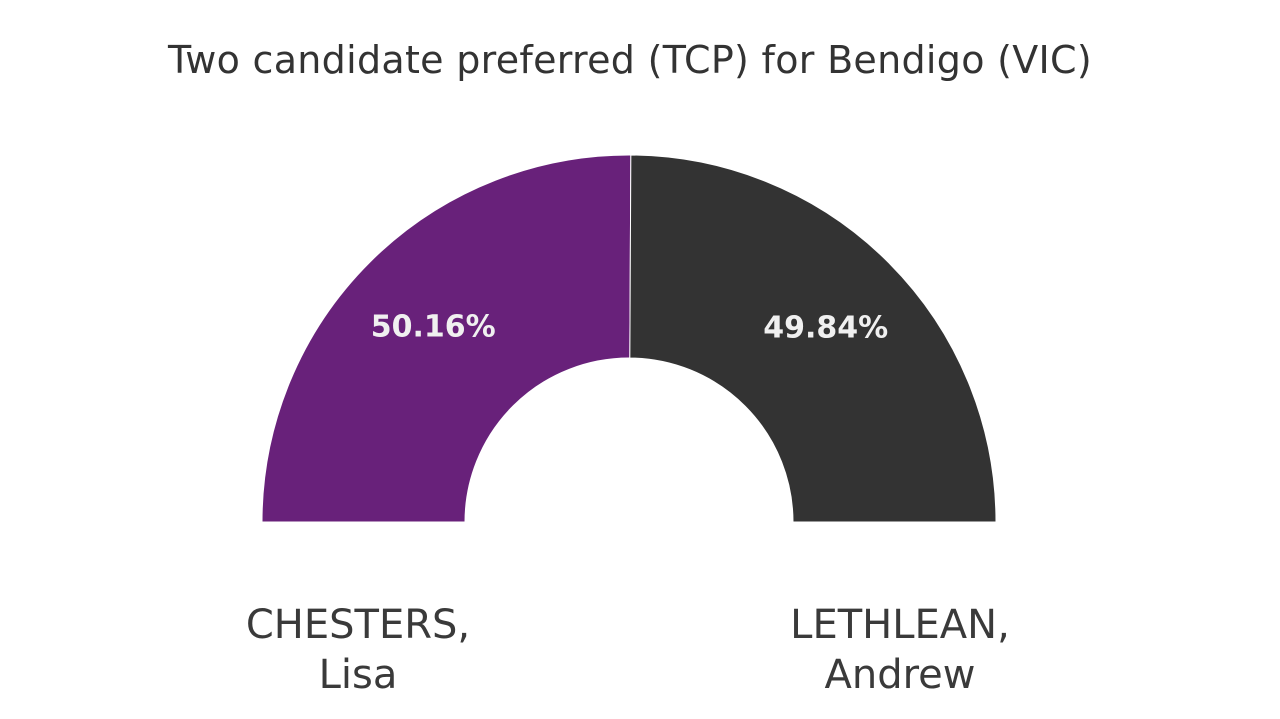 The height and width of the screenshot is (719, 1280). Describe the element at coordinates (900, 650) in the screenshot. I see `legend-item-lethlean: LETHLEAN, Andrew` at that location.